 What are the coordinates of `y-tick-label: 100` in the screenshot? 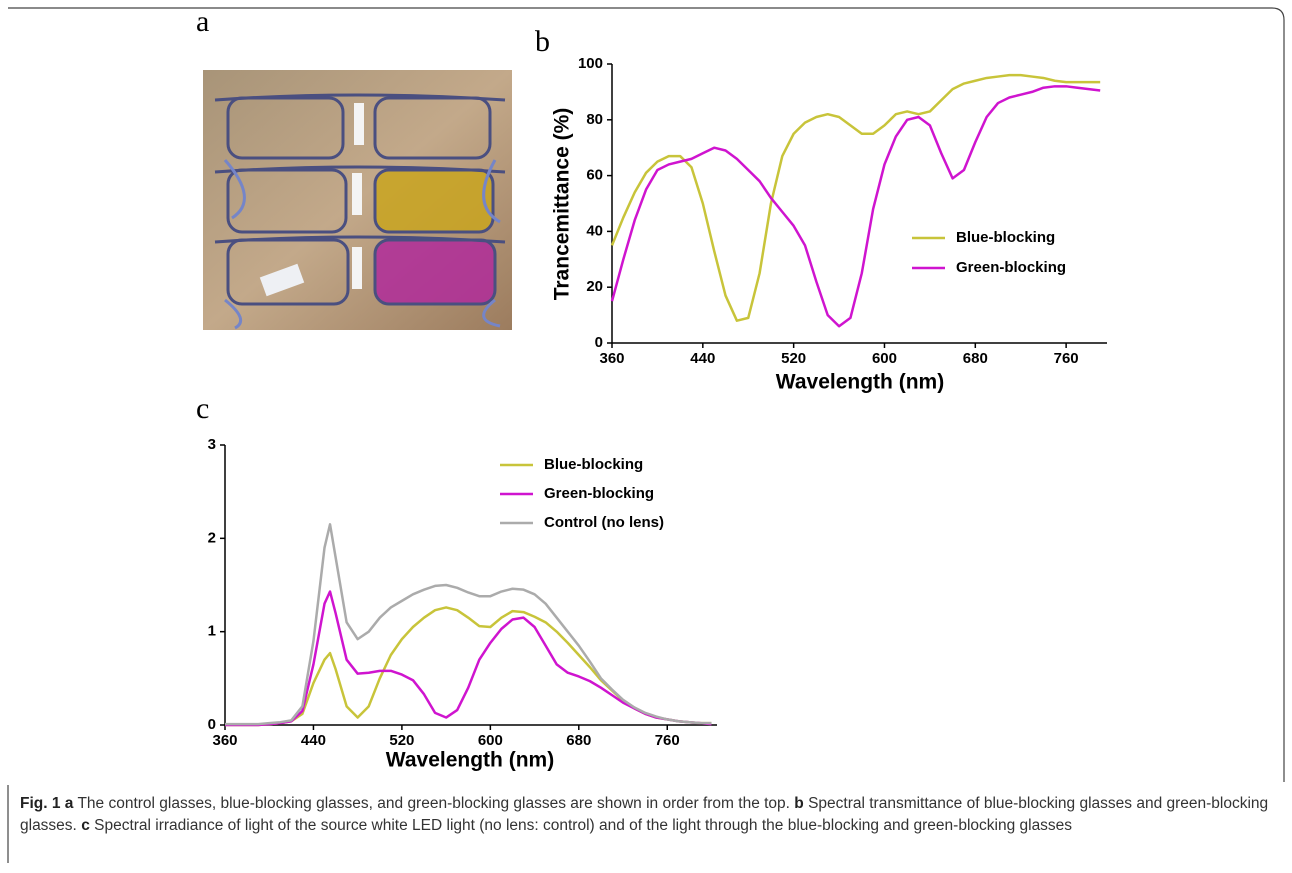 It's located at (590, 63).